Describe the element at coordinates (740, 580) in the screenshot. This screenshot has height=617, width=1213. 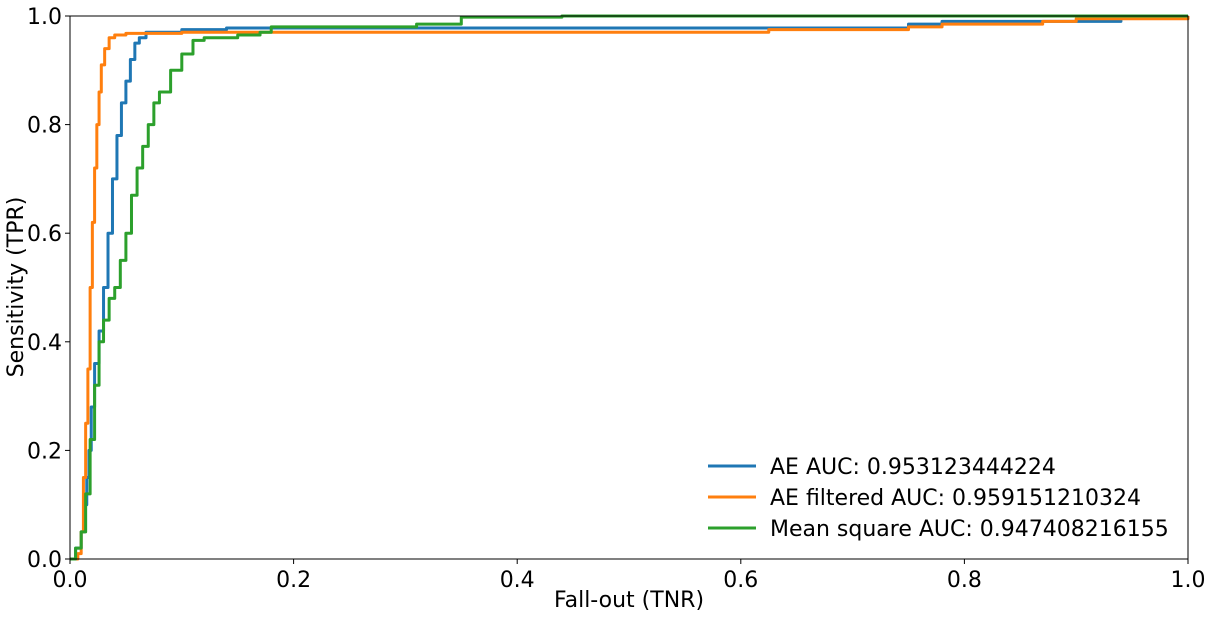
I see `x-tick-label: 0.6` at that location.